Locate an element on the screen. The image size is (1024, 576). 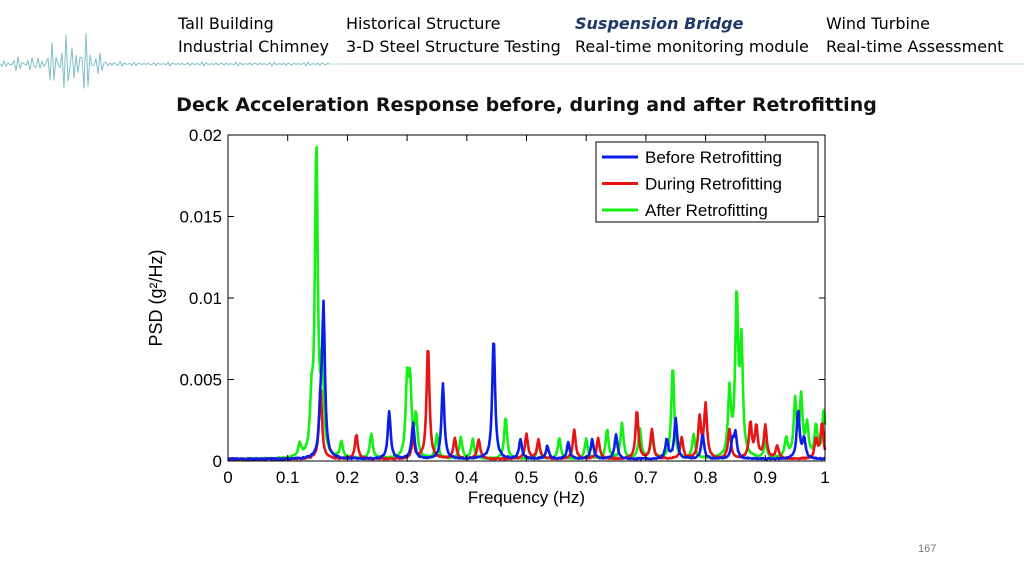
y-tick-label: 0.015 is located at coordinates (200, 217).